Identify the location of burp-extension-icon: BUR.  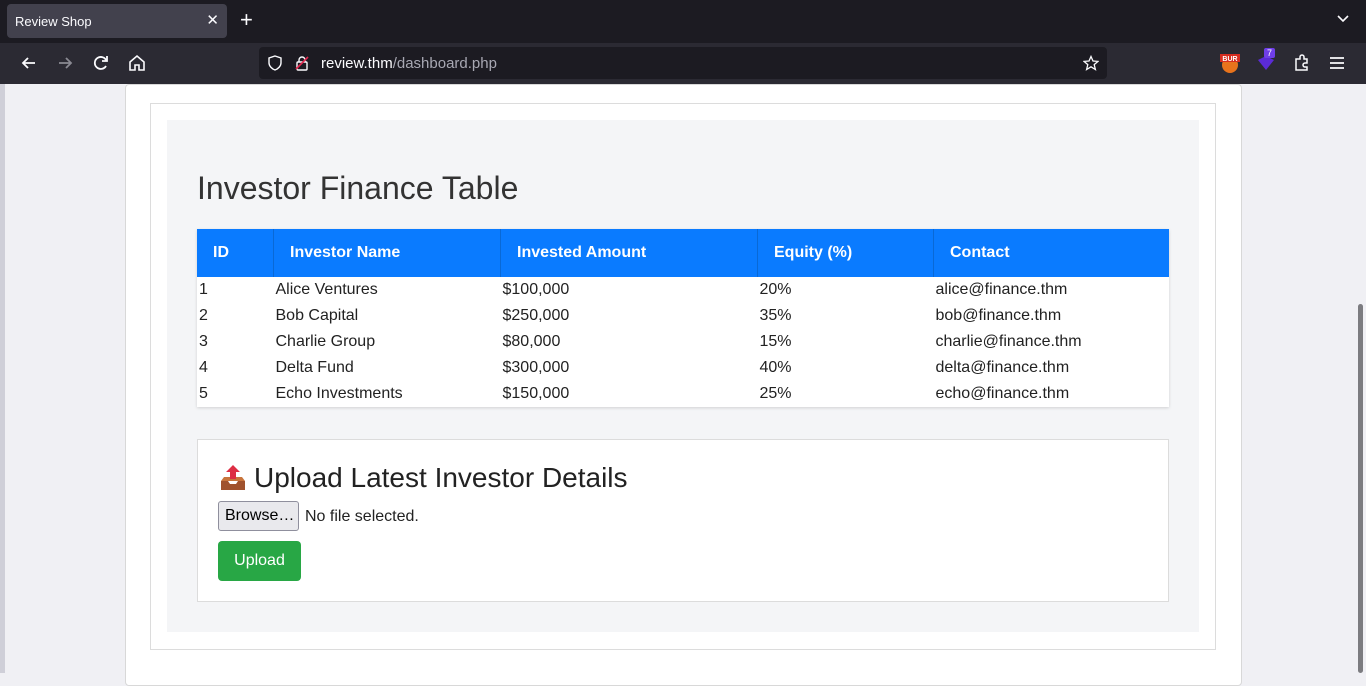
(1230, 63).